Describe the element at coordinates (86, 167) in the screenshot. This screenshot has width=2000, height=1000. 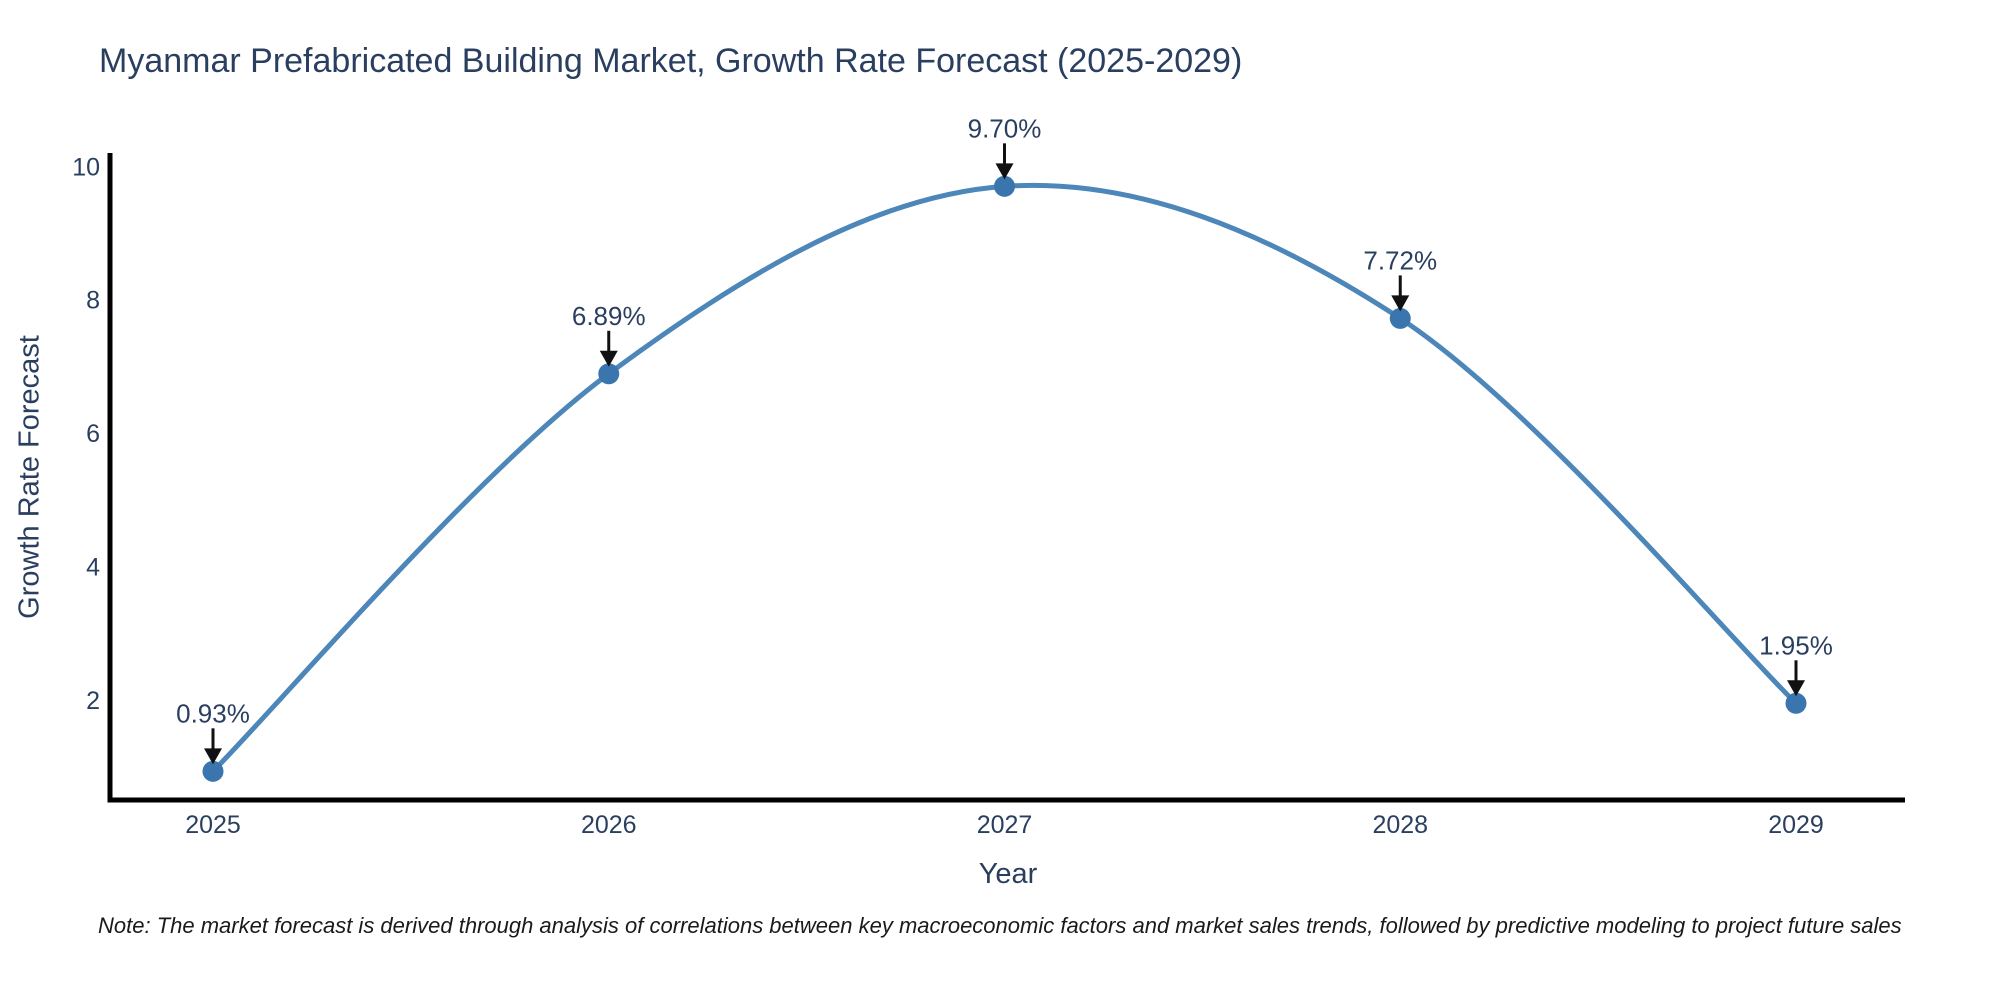
I see `y-tick-label: 10` at that location.